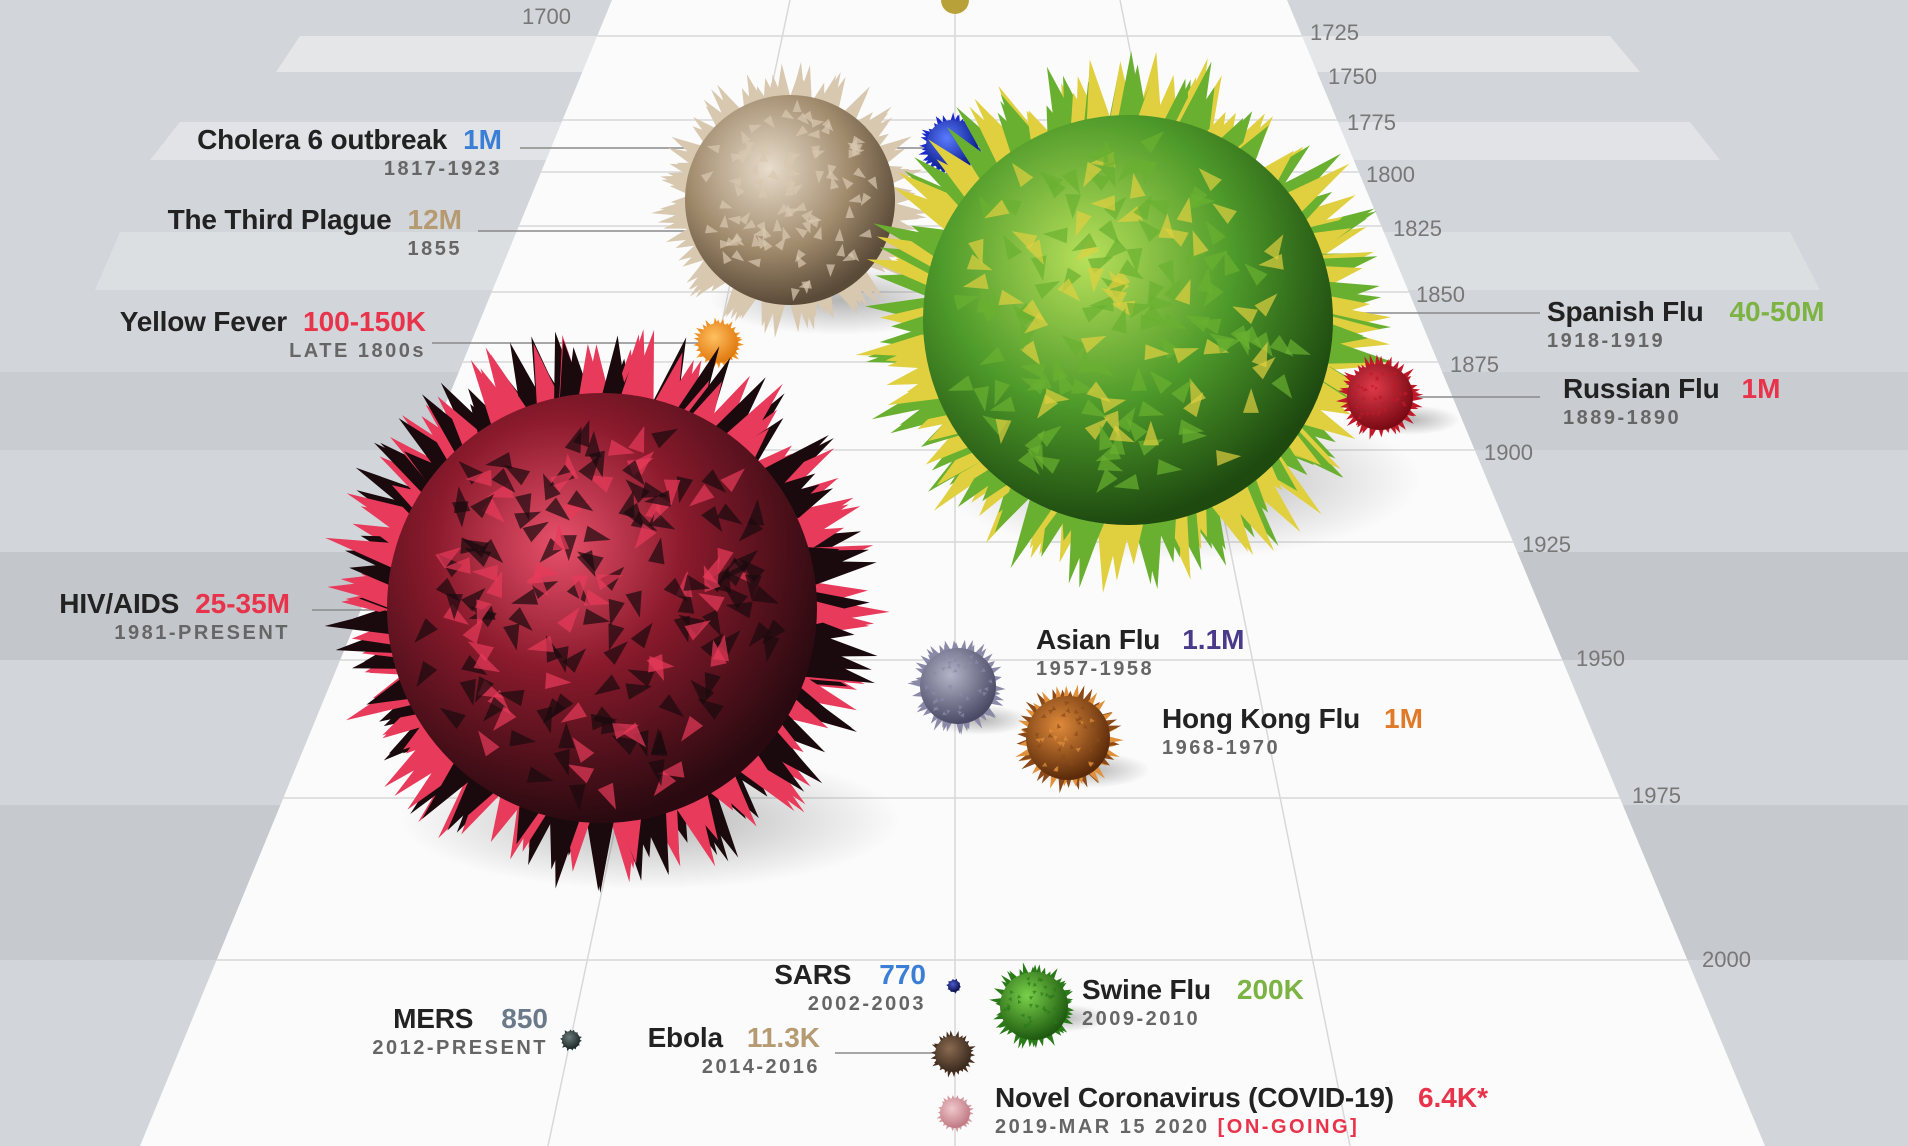 The height and width of the screenshot is (1146, 1908). Describe the element at coordinates (956, 687) in the screenshot. I see `virus-asian-flu` at that location.